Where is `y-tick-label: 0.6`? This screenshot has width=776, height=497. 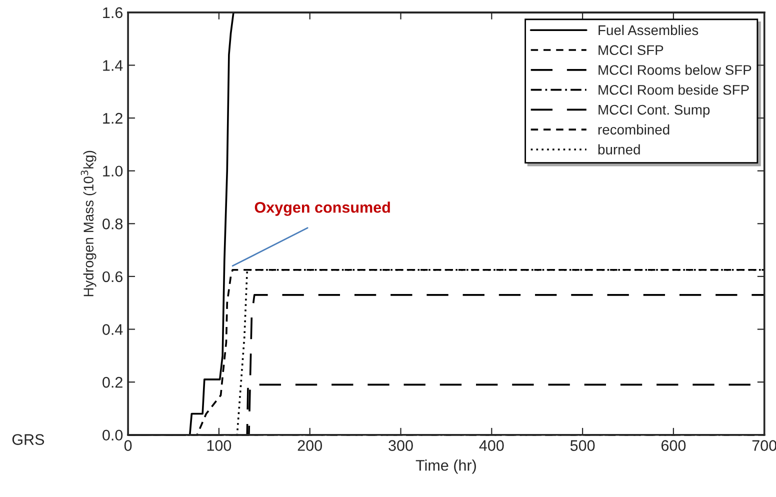
y-tick-label: 0.6 is located at coordinates (112, 276).